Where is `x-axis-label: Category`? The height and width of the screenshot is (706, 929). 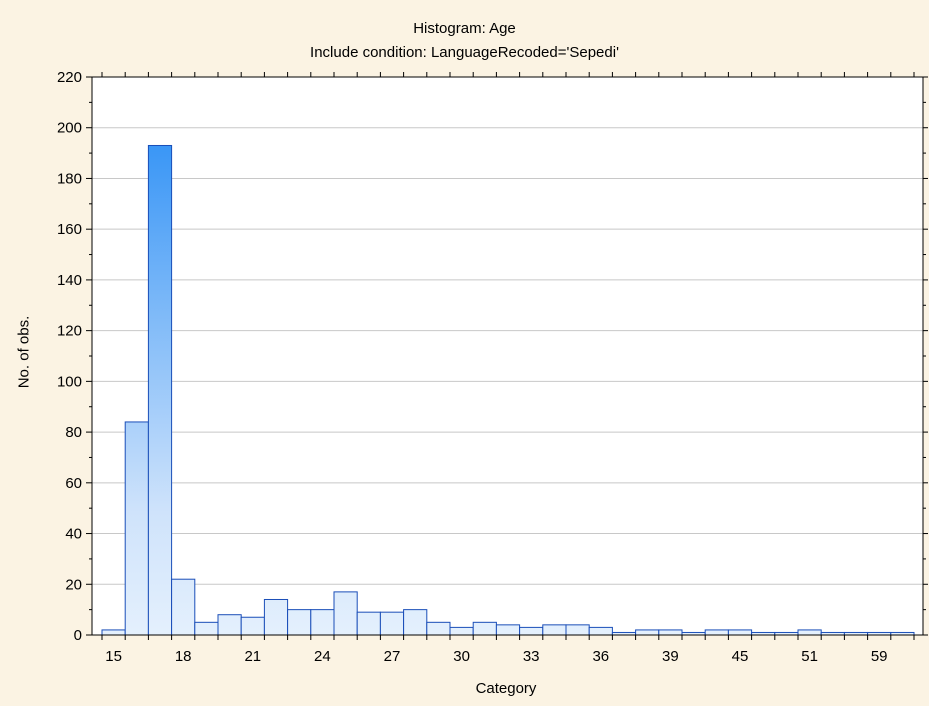
x-axis-label: Category is located at coordinates (506, 688).